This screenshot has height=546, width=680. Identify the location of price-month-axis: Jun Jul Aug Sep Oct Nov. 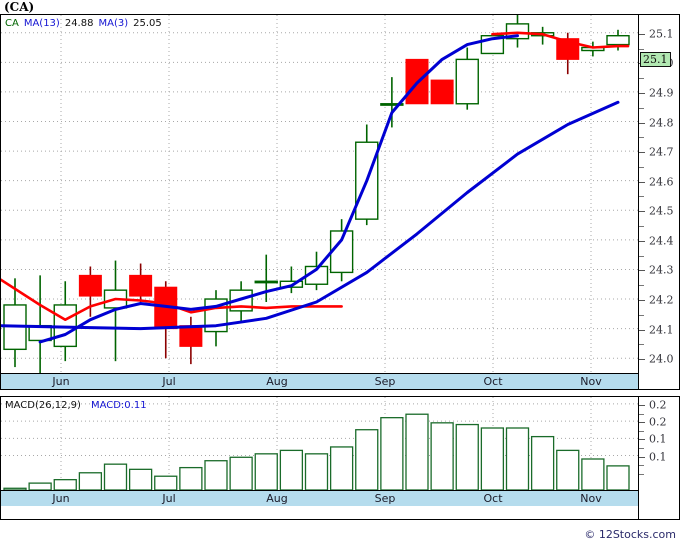
(319, 381).